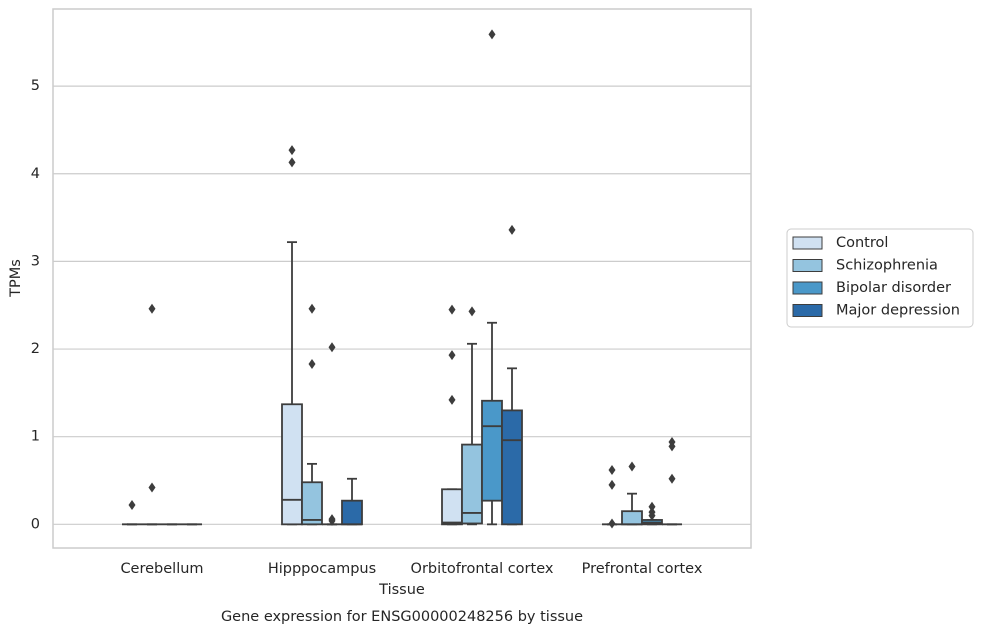  What do you see at coordinates (35, 437) in the screenshot?
I see `y-tick-label: 1` at bounding box center [35, 437].